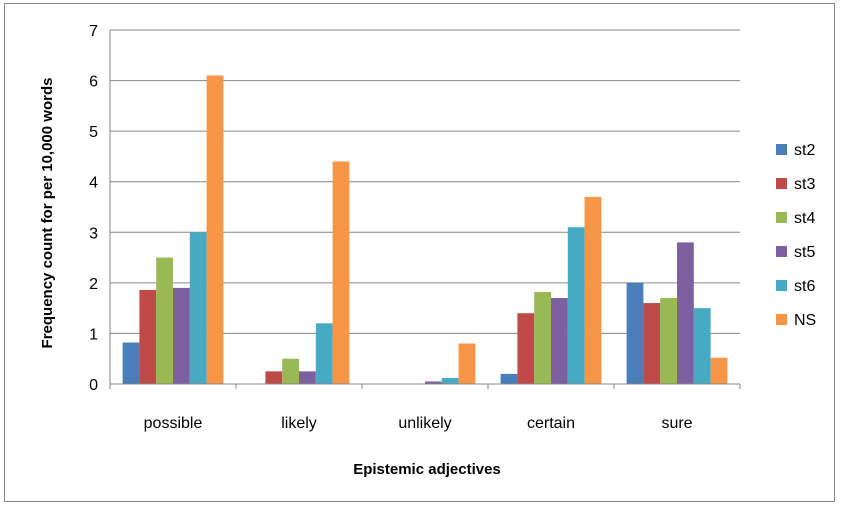  Describe the element at coordinates (424, 423) in the screenshot. I see `x-tick-label: unlikely` at that location.